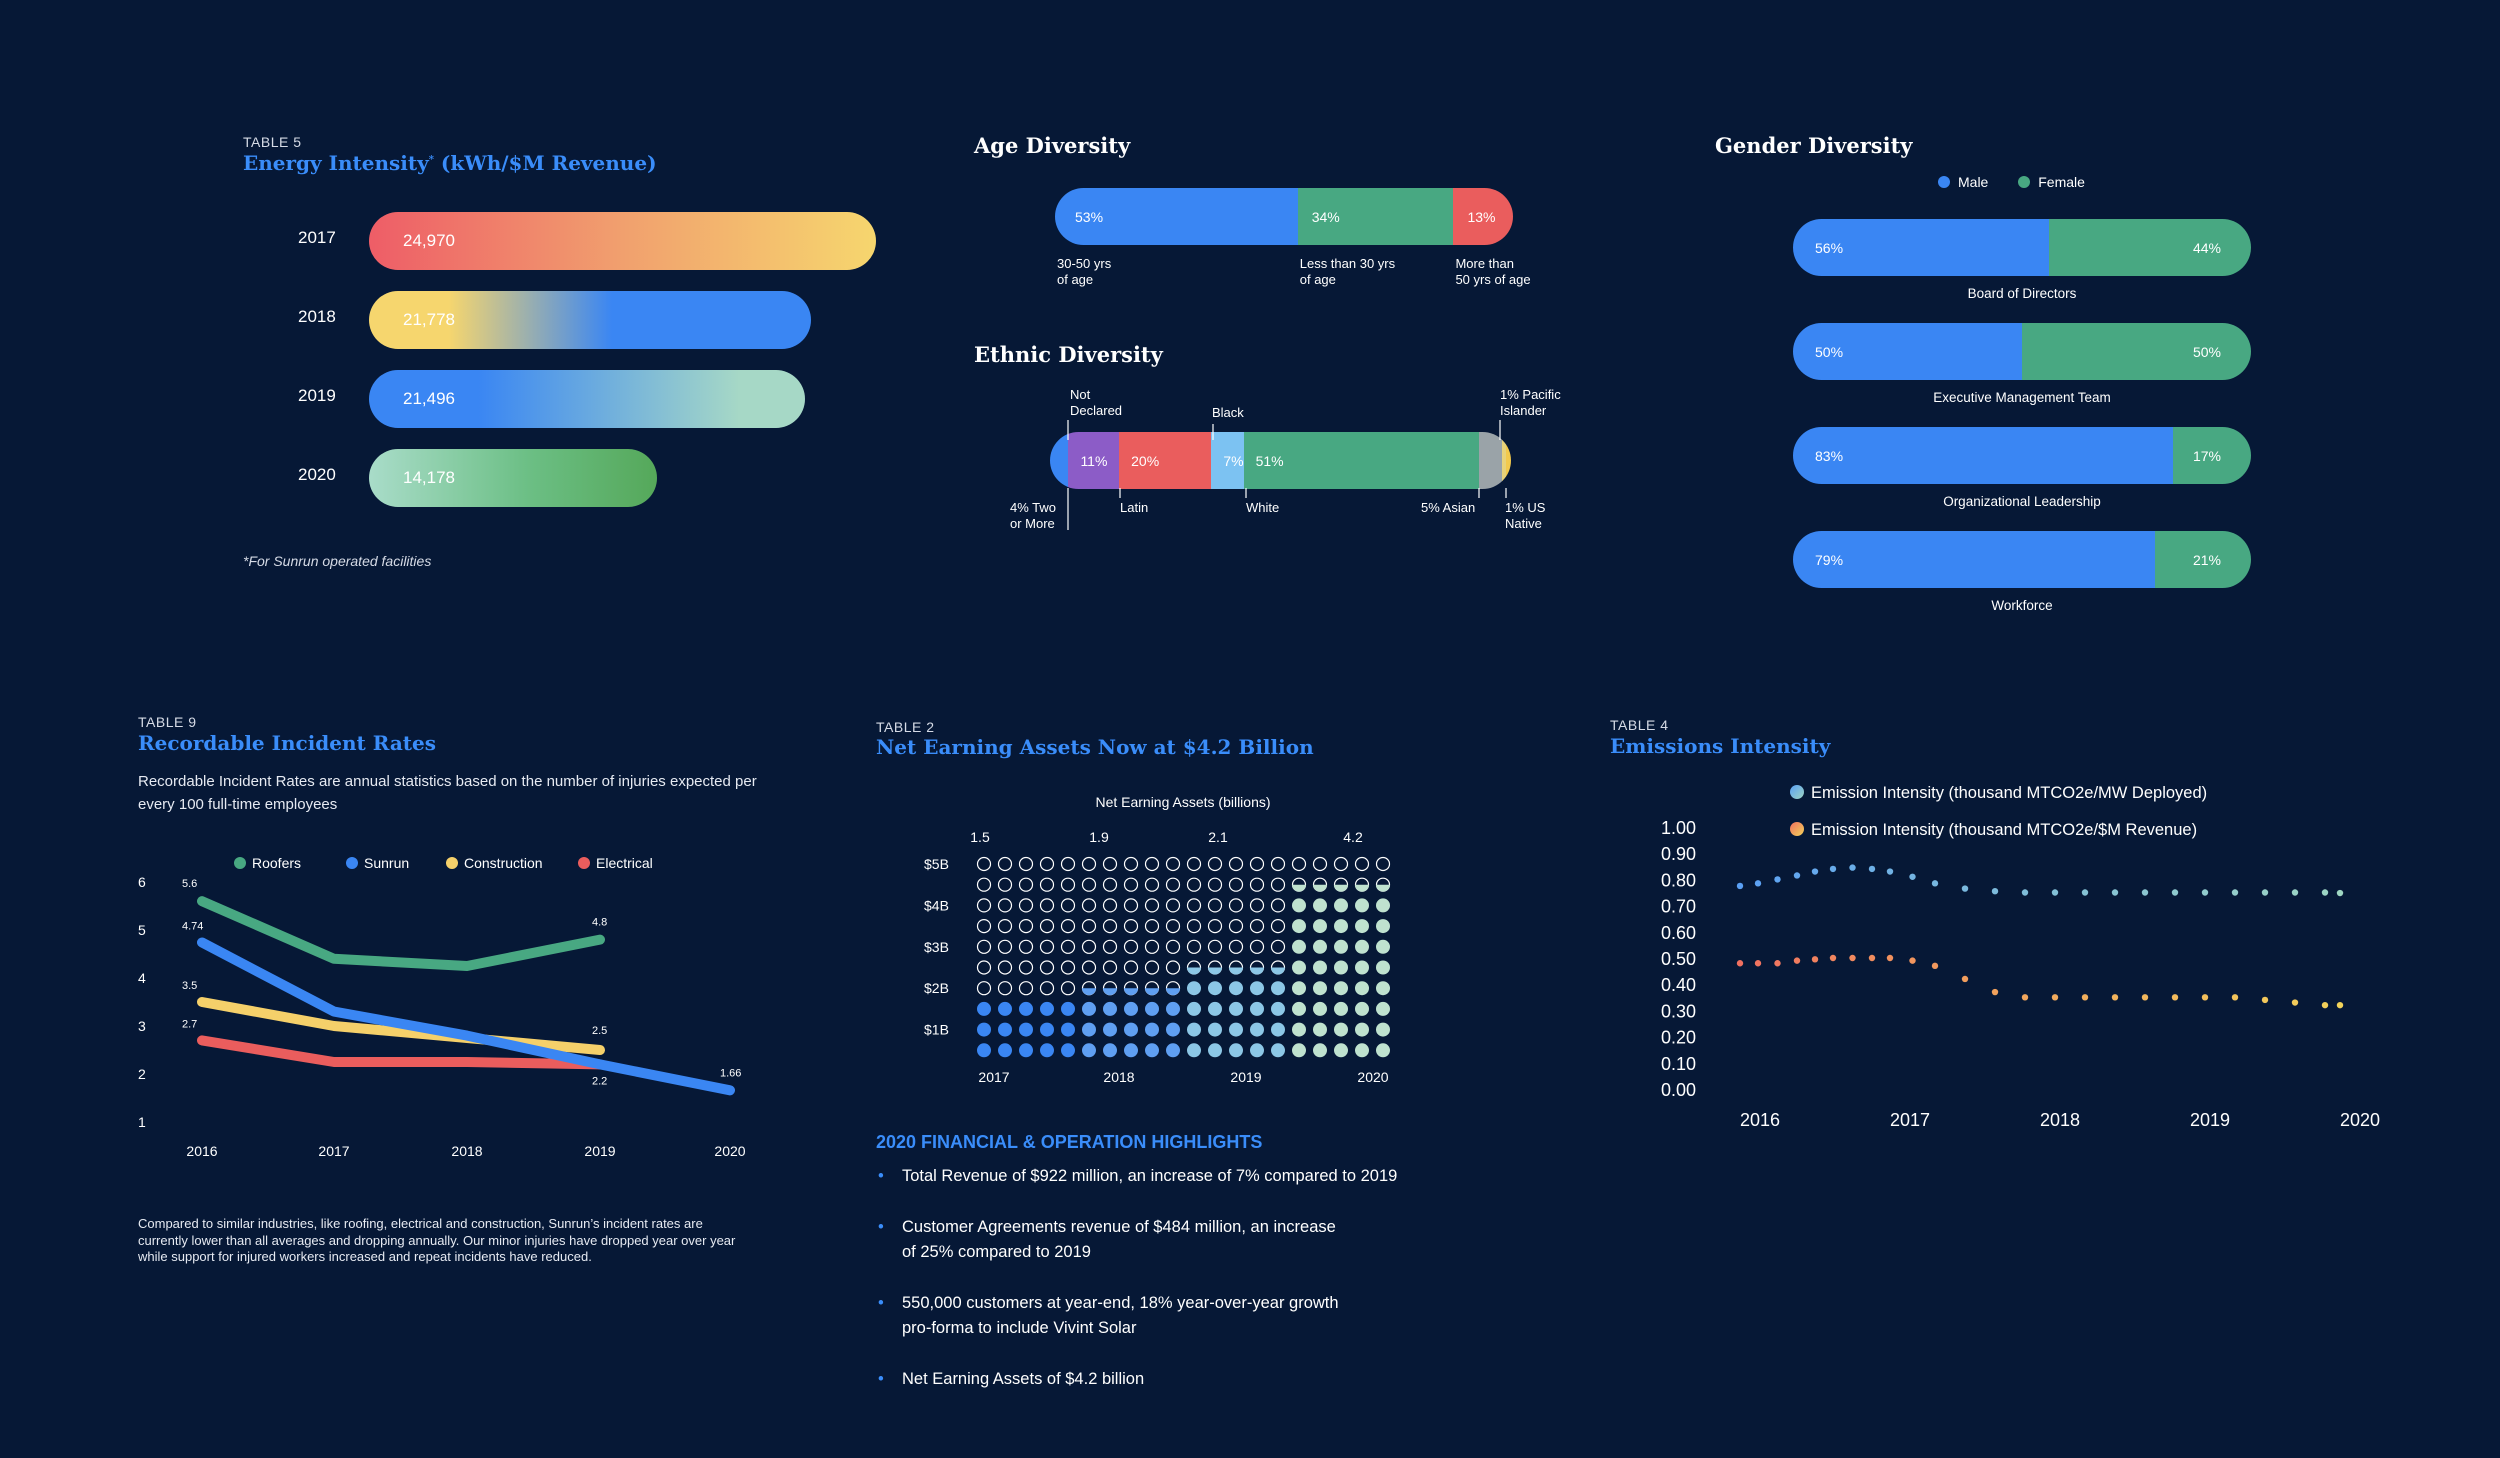  What do you see at coordinates (337, 561) in the screenshot?
I see `energy-footnote: *For Sunrun operated facilities` at bounding box center [337, 561].